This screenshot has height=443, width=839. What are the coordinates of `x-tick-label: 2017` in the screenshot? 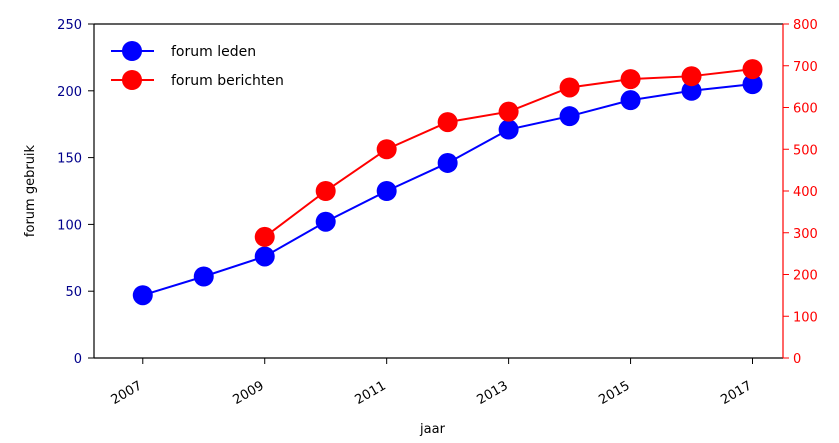 It's located at (736, 393).